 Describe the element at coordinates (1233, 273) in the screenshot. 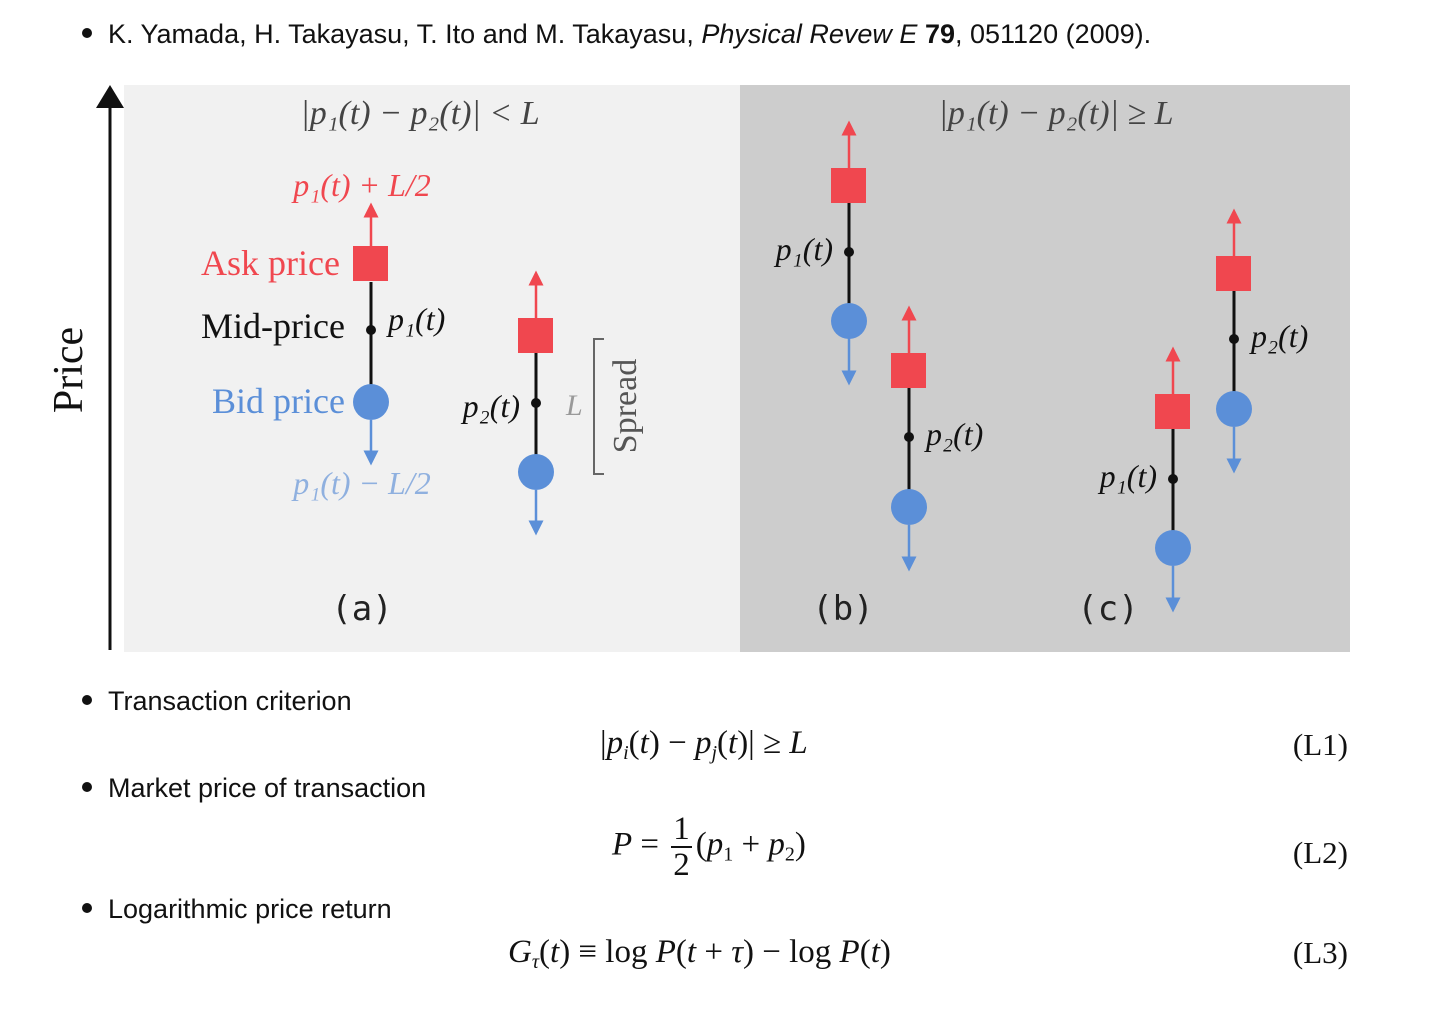

I see `ask-square-c2` at that location.